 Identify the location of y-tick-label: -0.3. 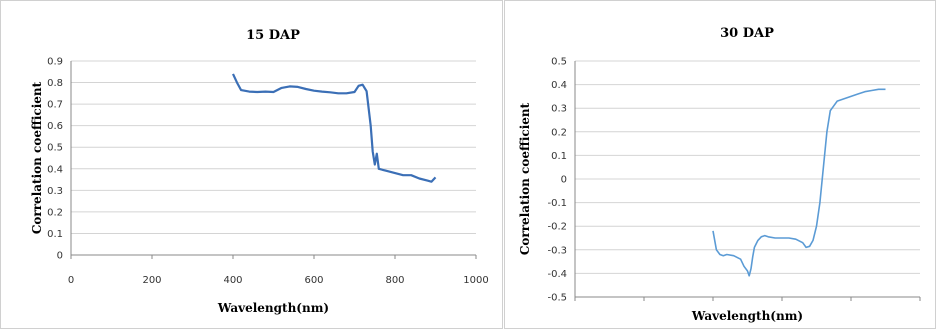
(557, 250).